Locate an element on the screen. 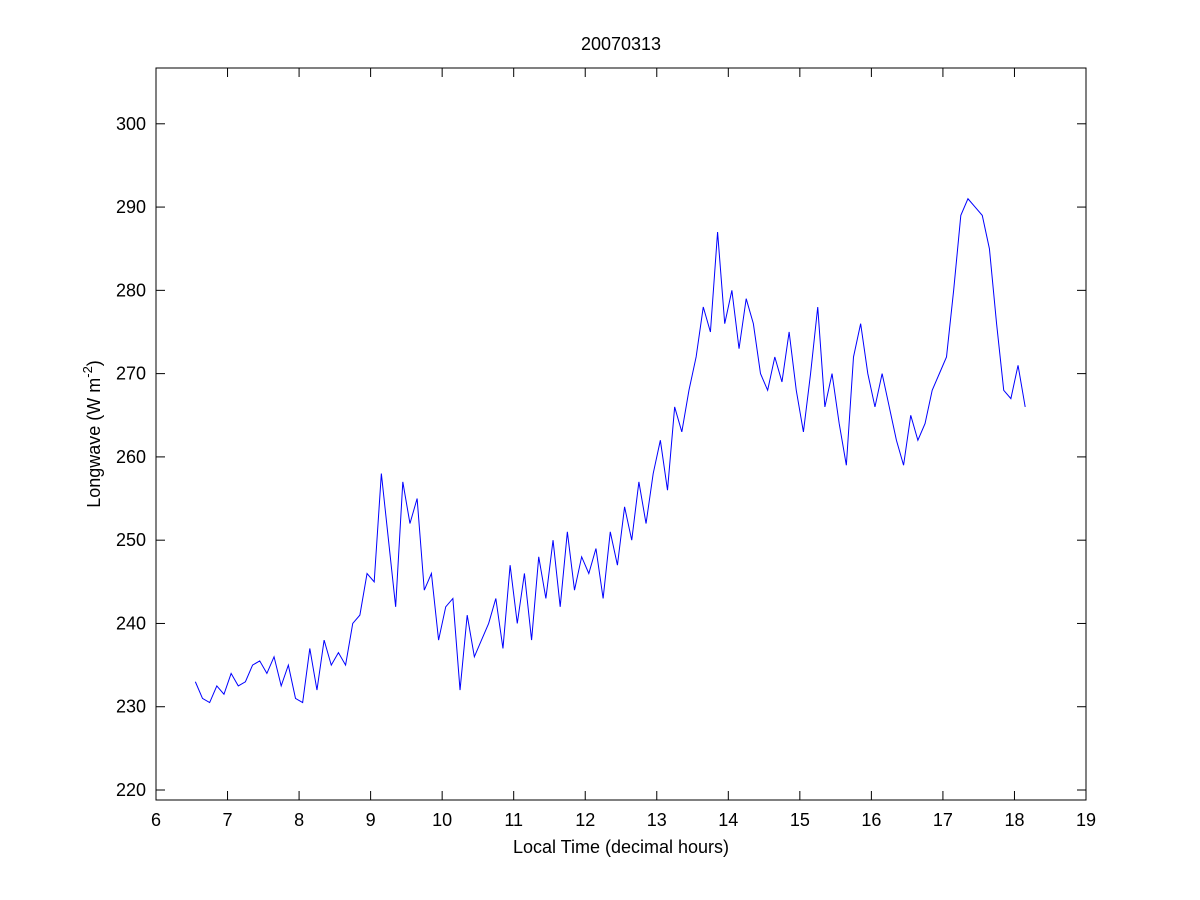  x-tick-label: 11 is located at coordinates (513, 820).